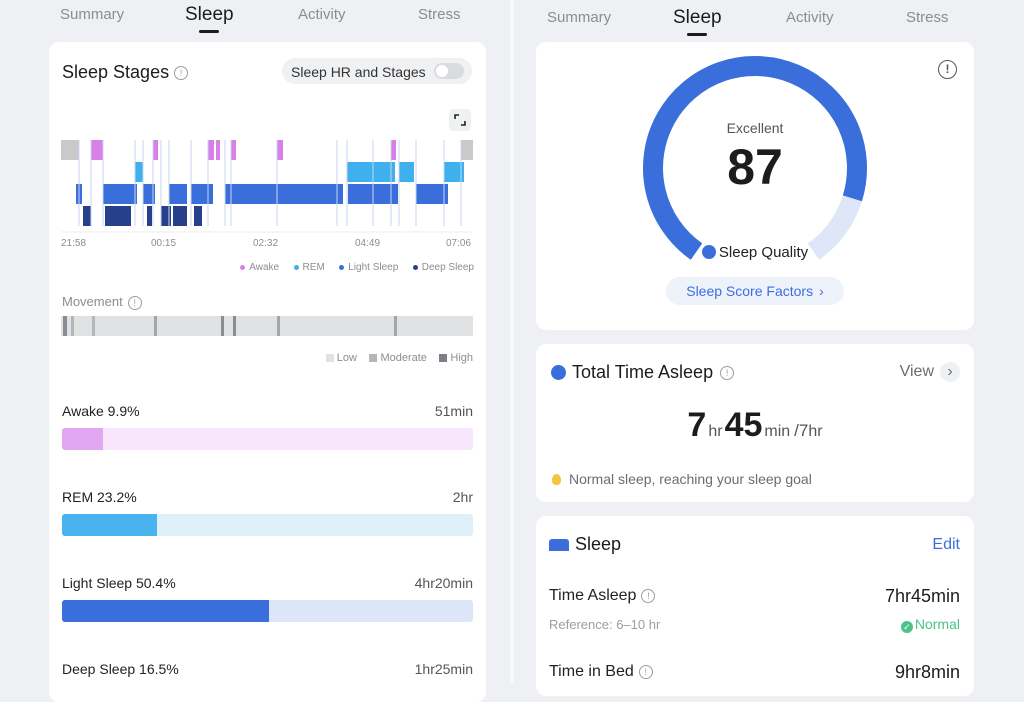 This screenshot has width=1024, height=702. Describe the element at coordinates (346, 358) in the screenshot. I see `legend-low-label: Low` at that location.